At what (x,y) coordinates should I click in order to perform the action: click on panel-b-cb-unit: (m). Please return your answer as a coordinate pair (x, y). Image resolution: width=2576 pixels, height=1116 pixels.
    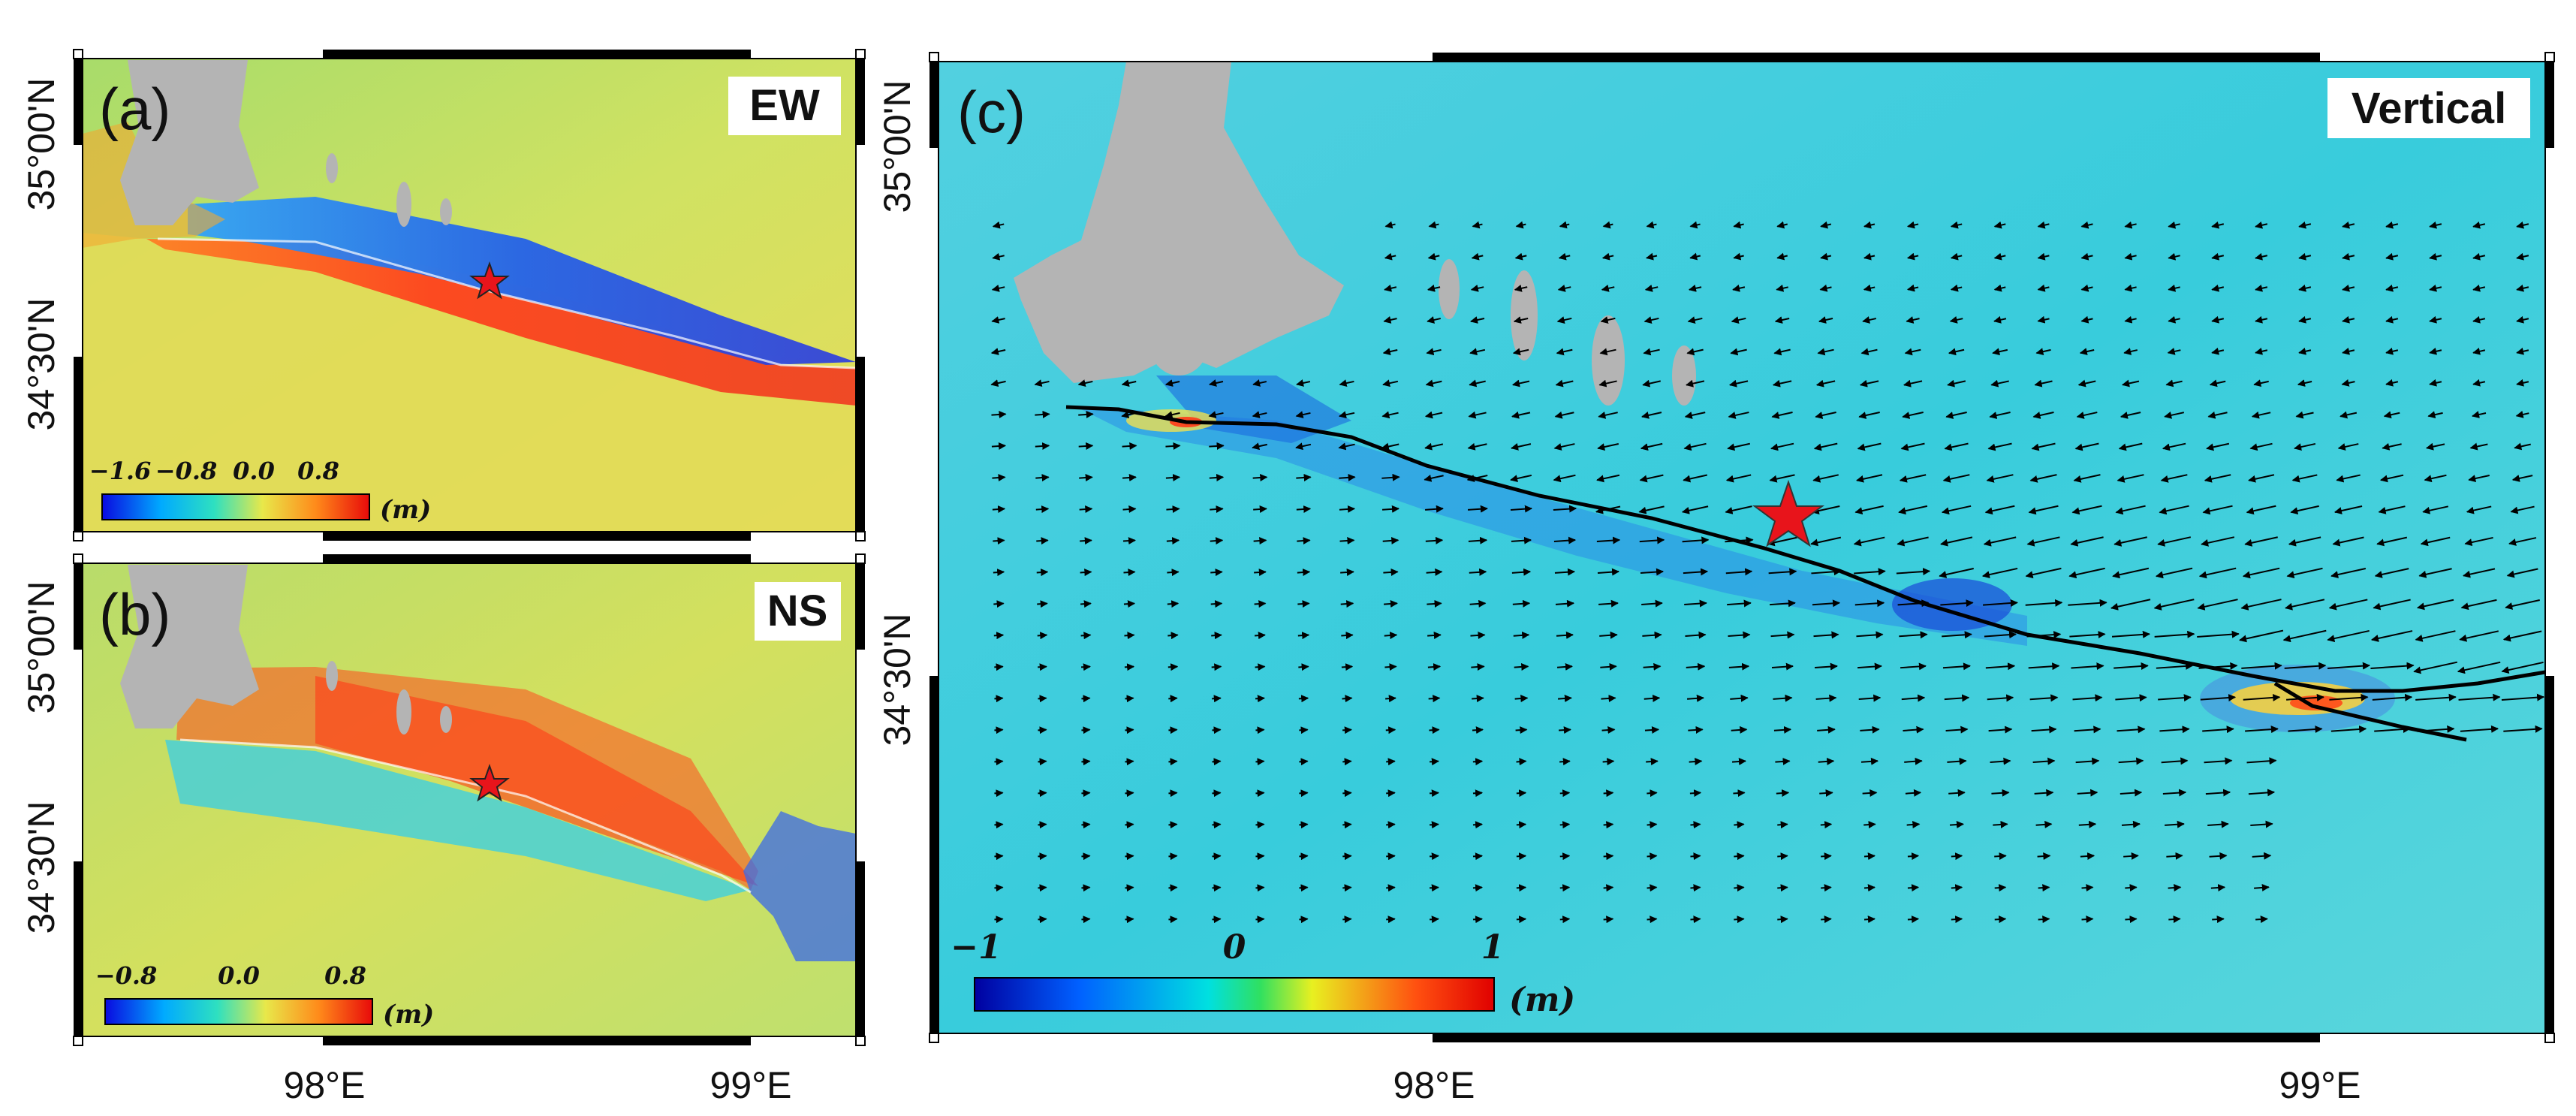
    Looking at the image, I should click on (408, 1015).